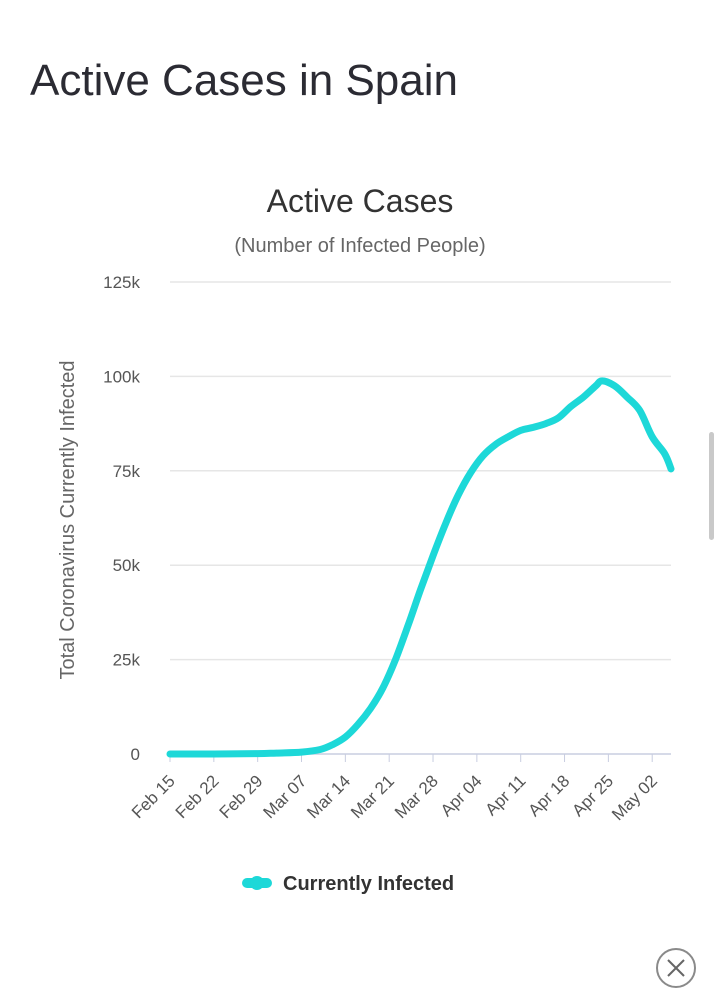 Image resolution: width=720 pixels, height=1004 pixels. I want to click on y-tick-label: 50k, so click(127, 565).